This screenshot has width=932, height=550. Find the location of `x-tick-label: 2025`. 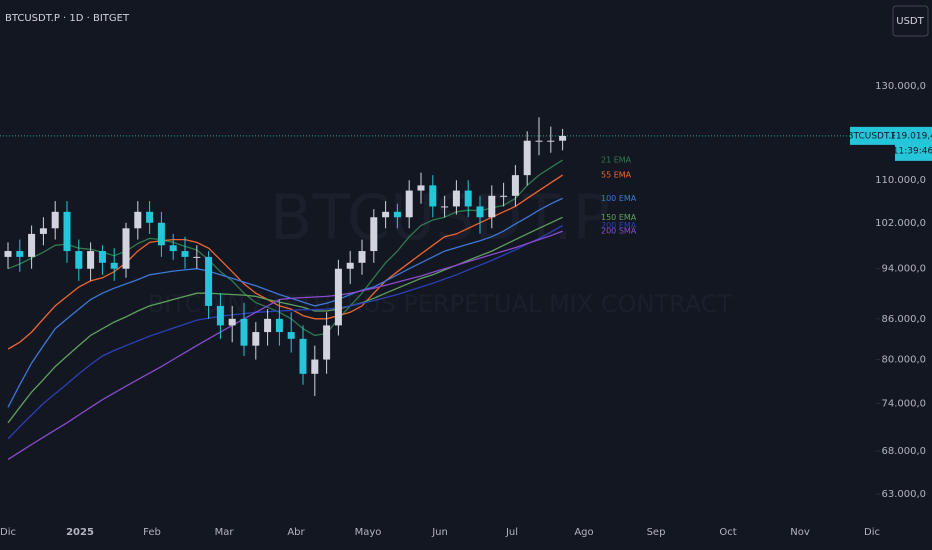

x-tick-label: 2025 is located at coordinates (80, 532).